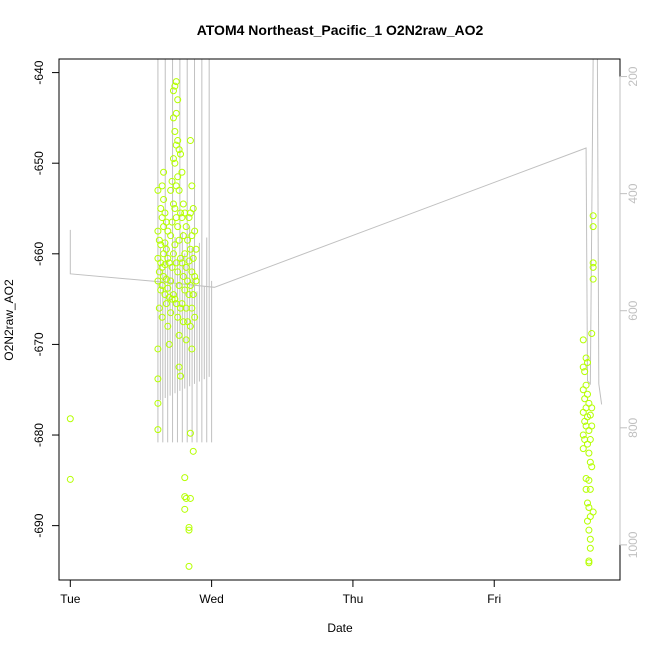 This screenshot has width=650, height=650. What do you see at coordinates (39, 344) in the screenshot?
I see `y-tick-label: -670` at bounding box center [39, 344].